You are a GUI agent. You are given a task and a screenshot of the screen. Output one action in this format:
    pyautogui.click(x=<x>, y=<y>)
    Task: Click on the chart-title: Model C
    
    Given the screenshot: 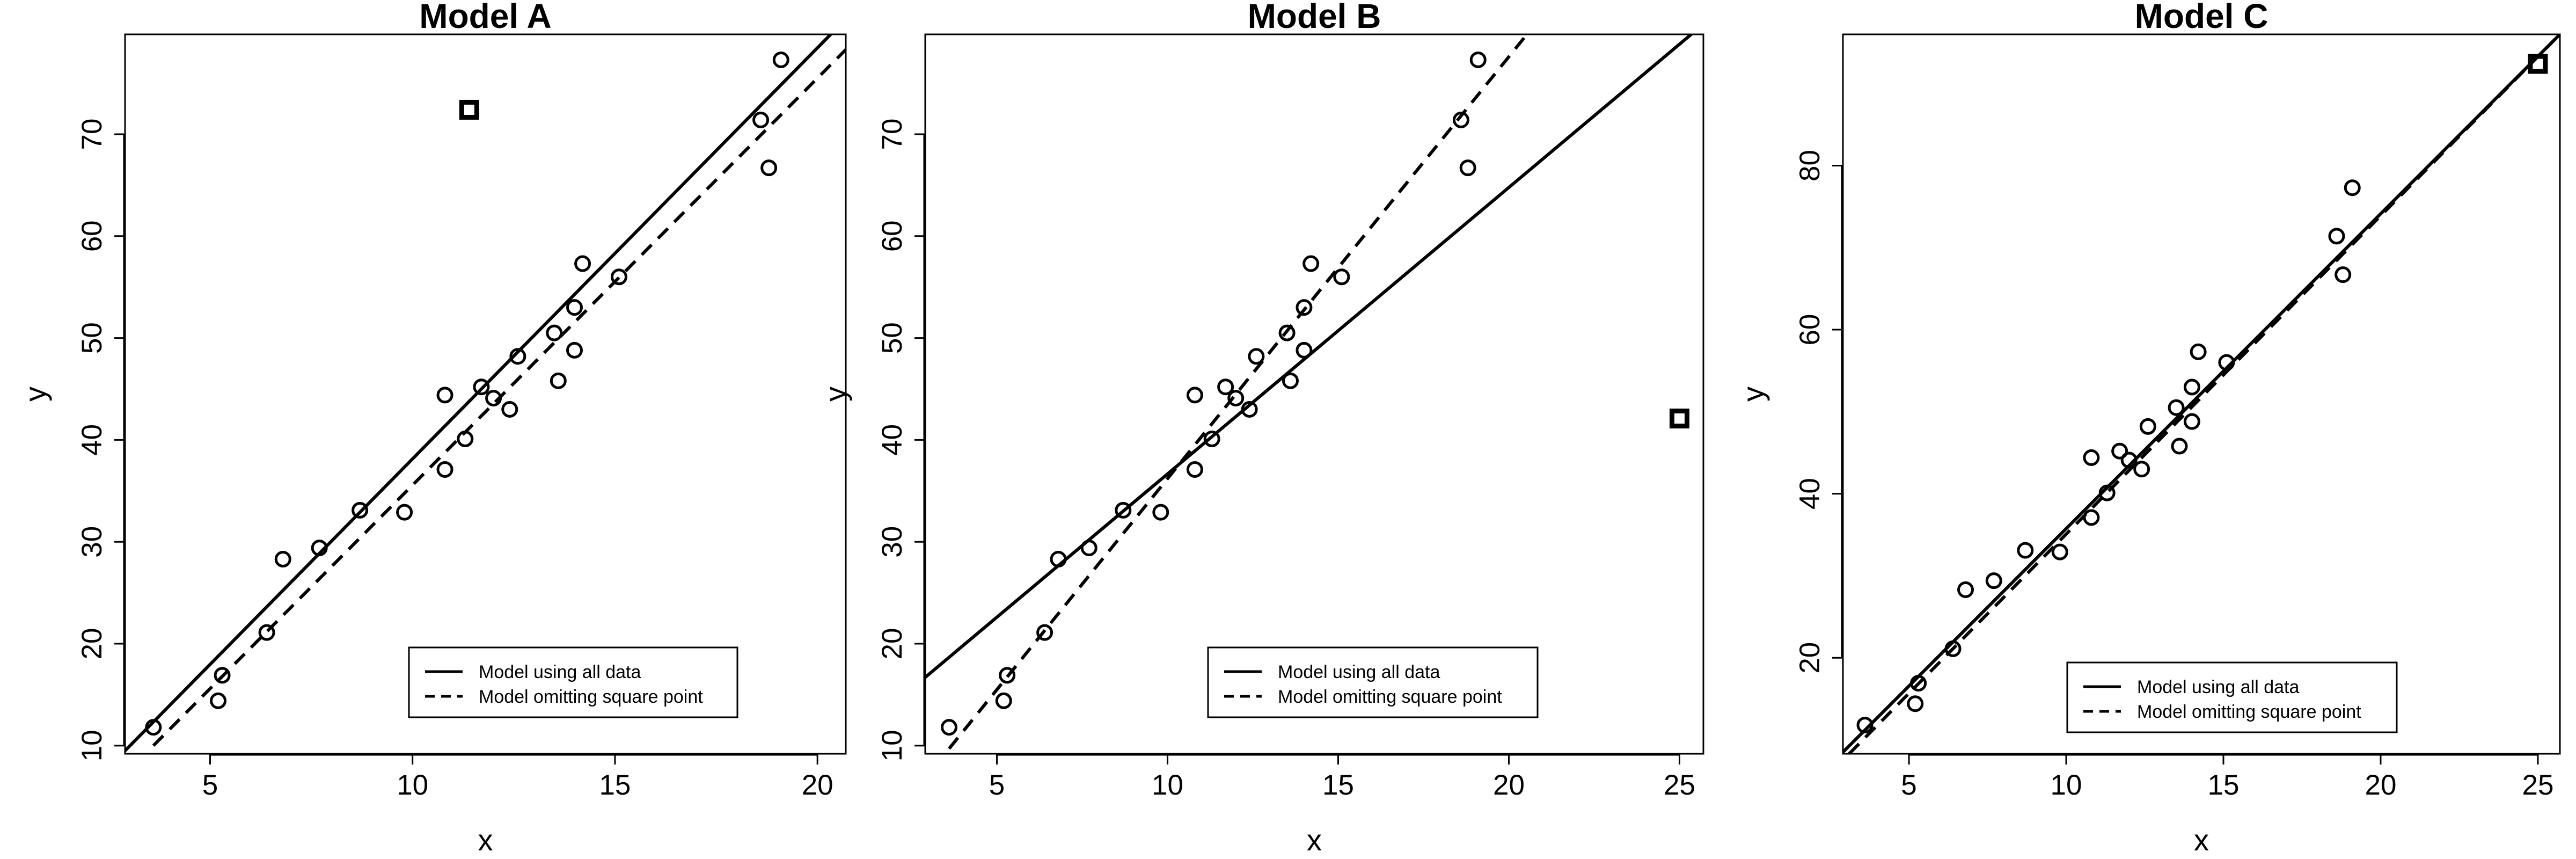 What is the action you would take?
    pyautogui.click(x=2201, y=17)
    